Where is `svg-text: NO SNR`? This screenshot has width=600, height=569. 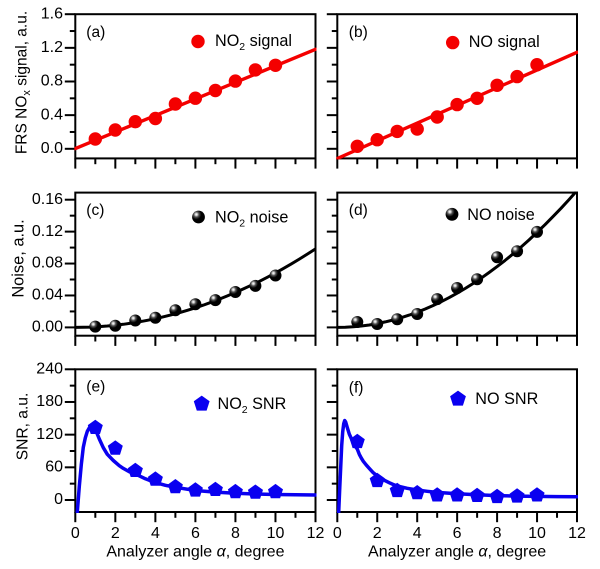 svg-text: NO SNR is located at coordinates (506, 399).